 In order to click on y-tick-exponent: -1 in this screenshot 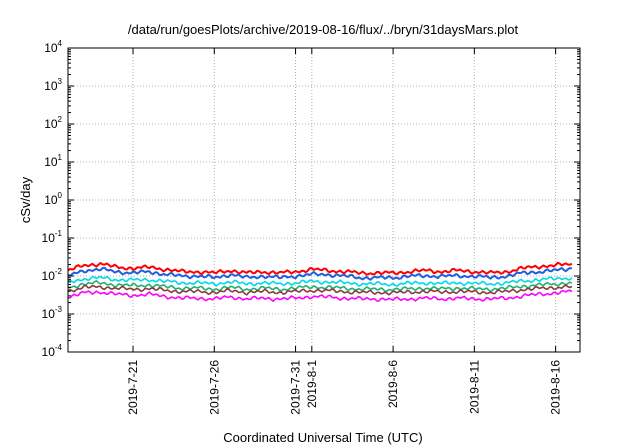, I will do `click(59, 233)`.